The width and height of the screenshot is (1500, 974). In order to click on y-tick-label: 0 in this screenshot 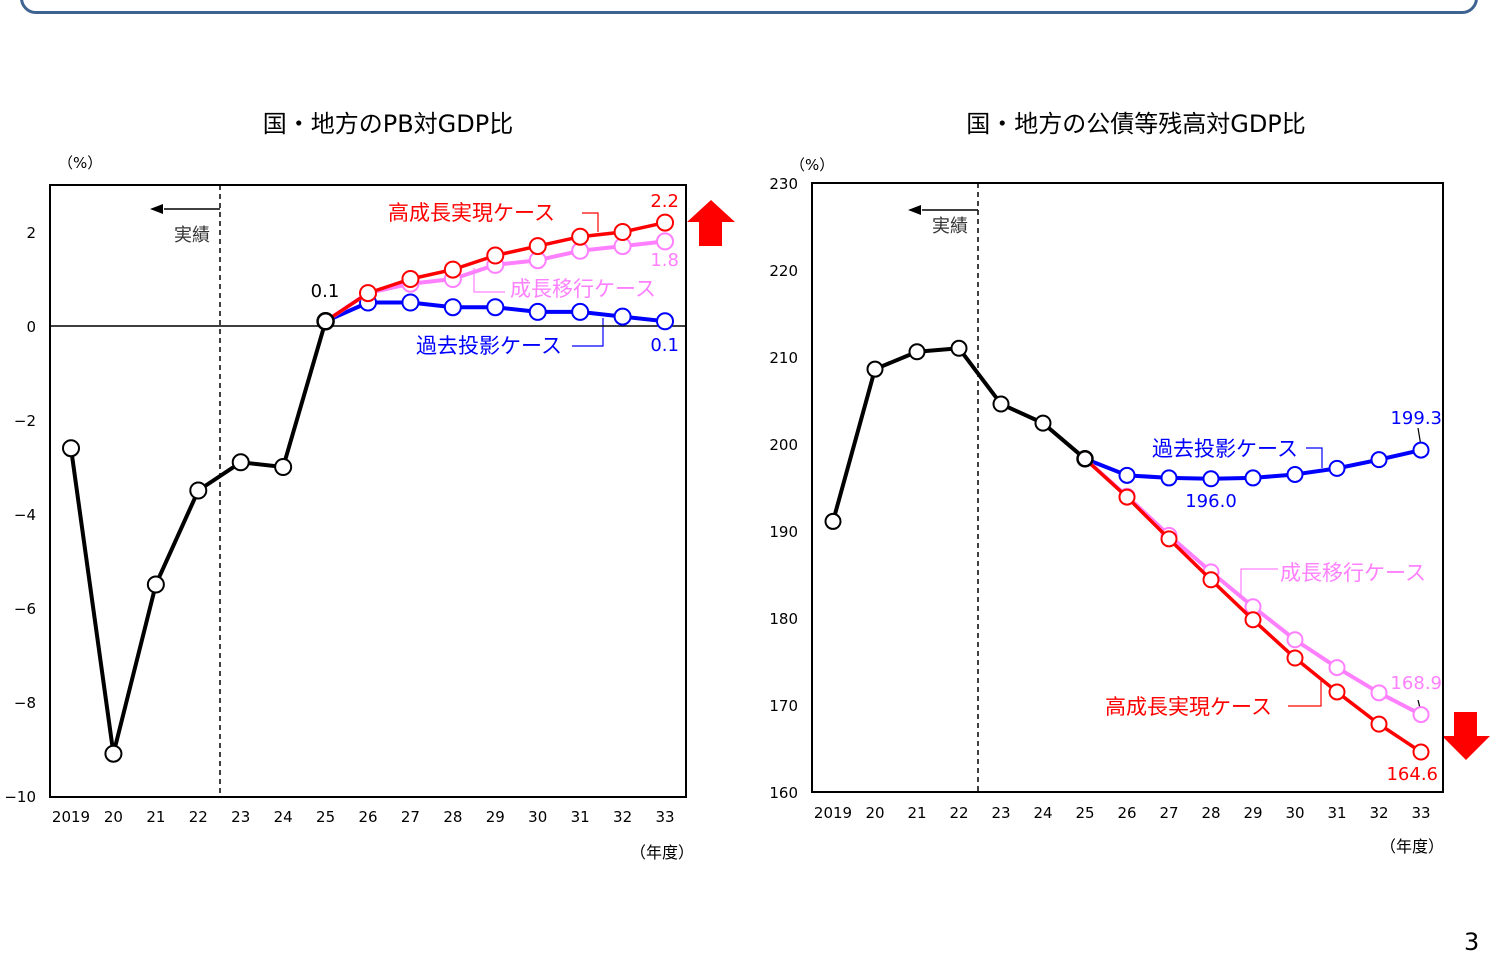, I will do `click(31, 327)`.